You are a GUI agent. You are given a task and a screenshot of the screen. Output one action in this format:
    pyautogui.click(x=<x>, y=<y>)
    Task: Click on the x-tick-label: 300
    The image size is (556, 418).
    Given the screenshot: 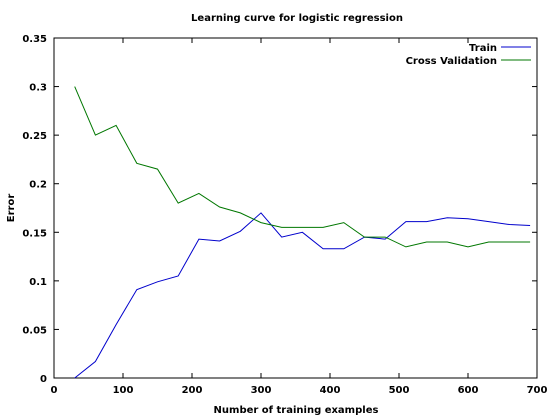 What is the action you would take?
    pyautogui.click(x=261, y=390)
    